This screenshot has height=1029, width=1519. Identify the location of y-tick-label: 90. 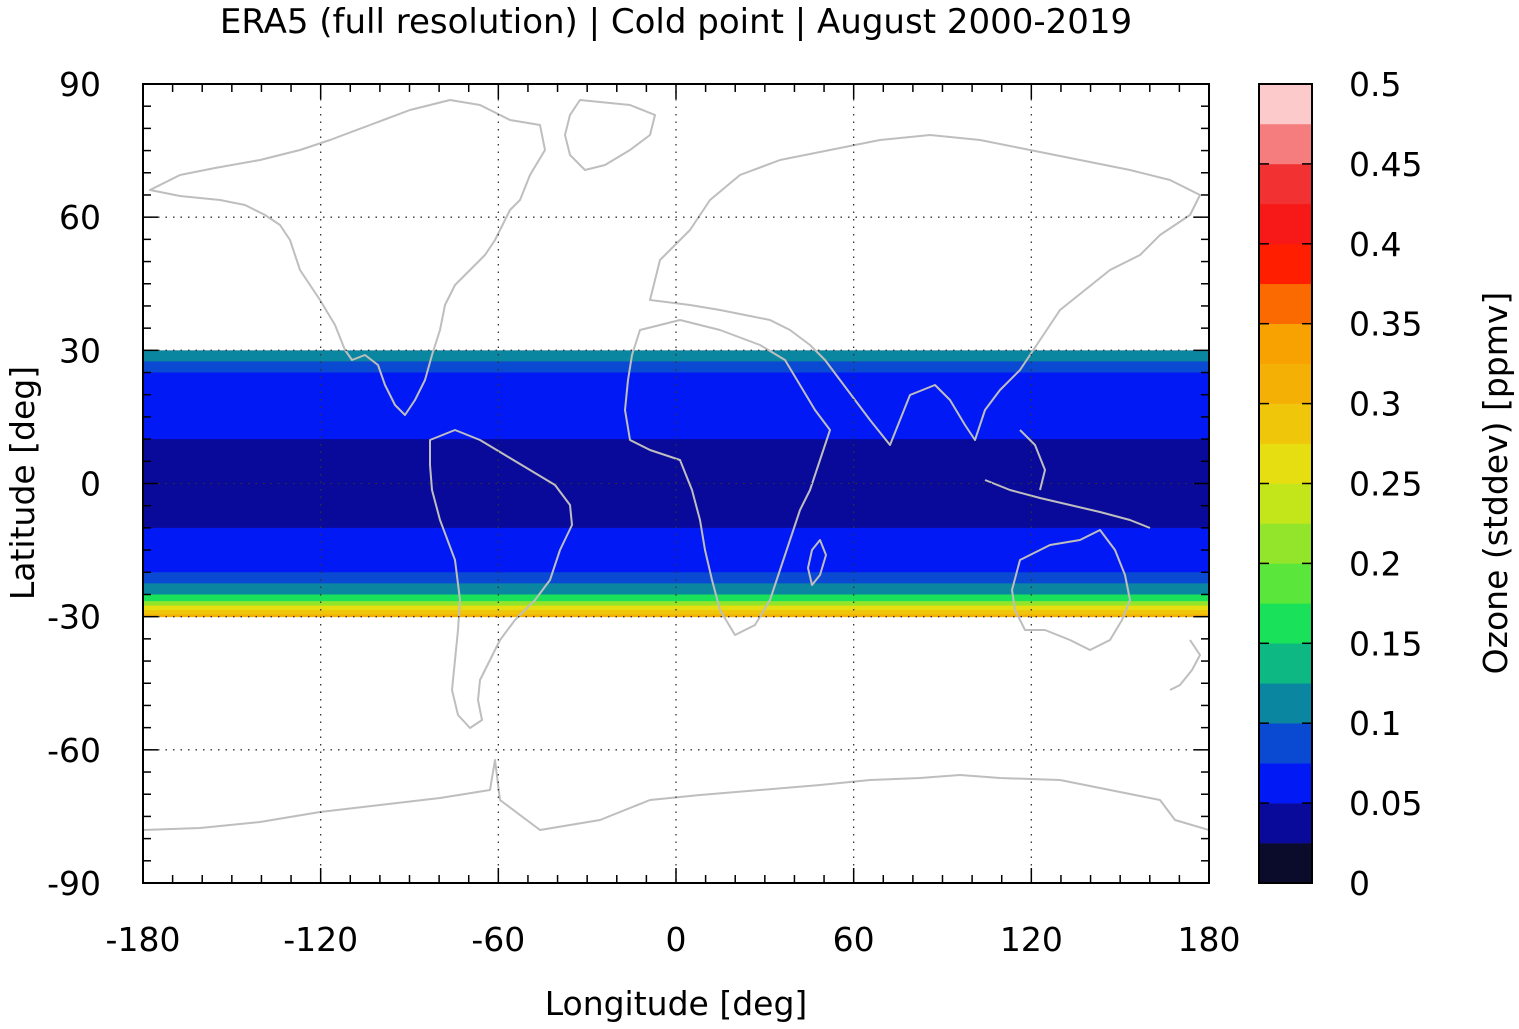
(80, 84).